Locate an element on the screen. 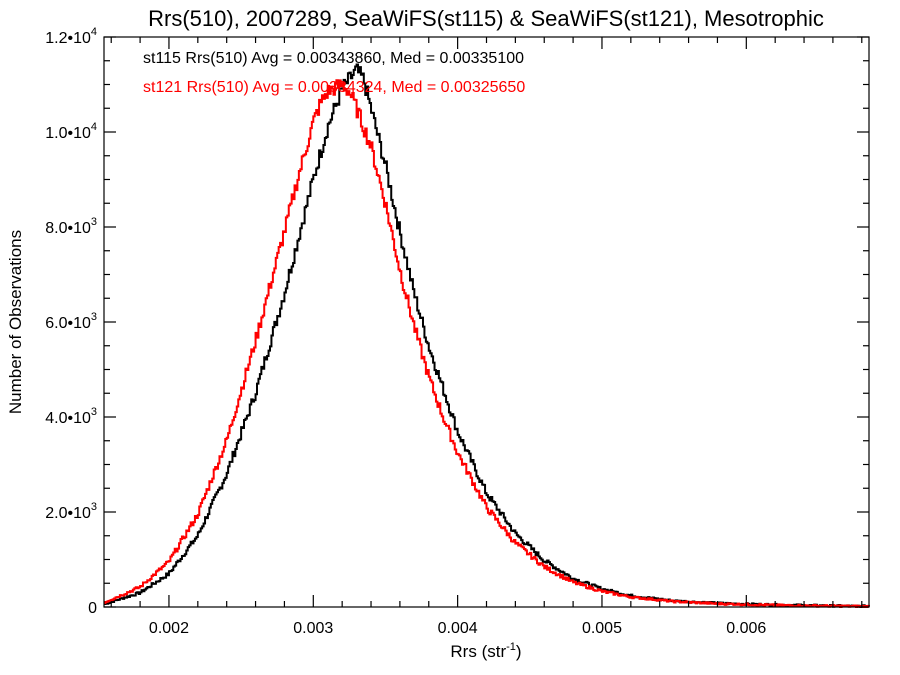 The height and width of the screenshot is (675, 900). y-tick-label: 6.0•103 is located at coordinates (71, 321).